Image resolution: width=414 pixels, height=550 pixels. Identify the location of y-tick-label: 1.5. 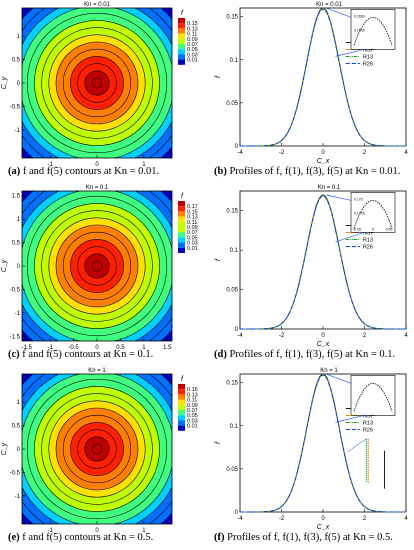
(16, 197).